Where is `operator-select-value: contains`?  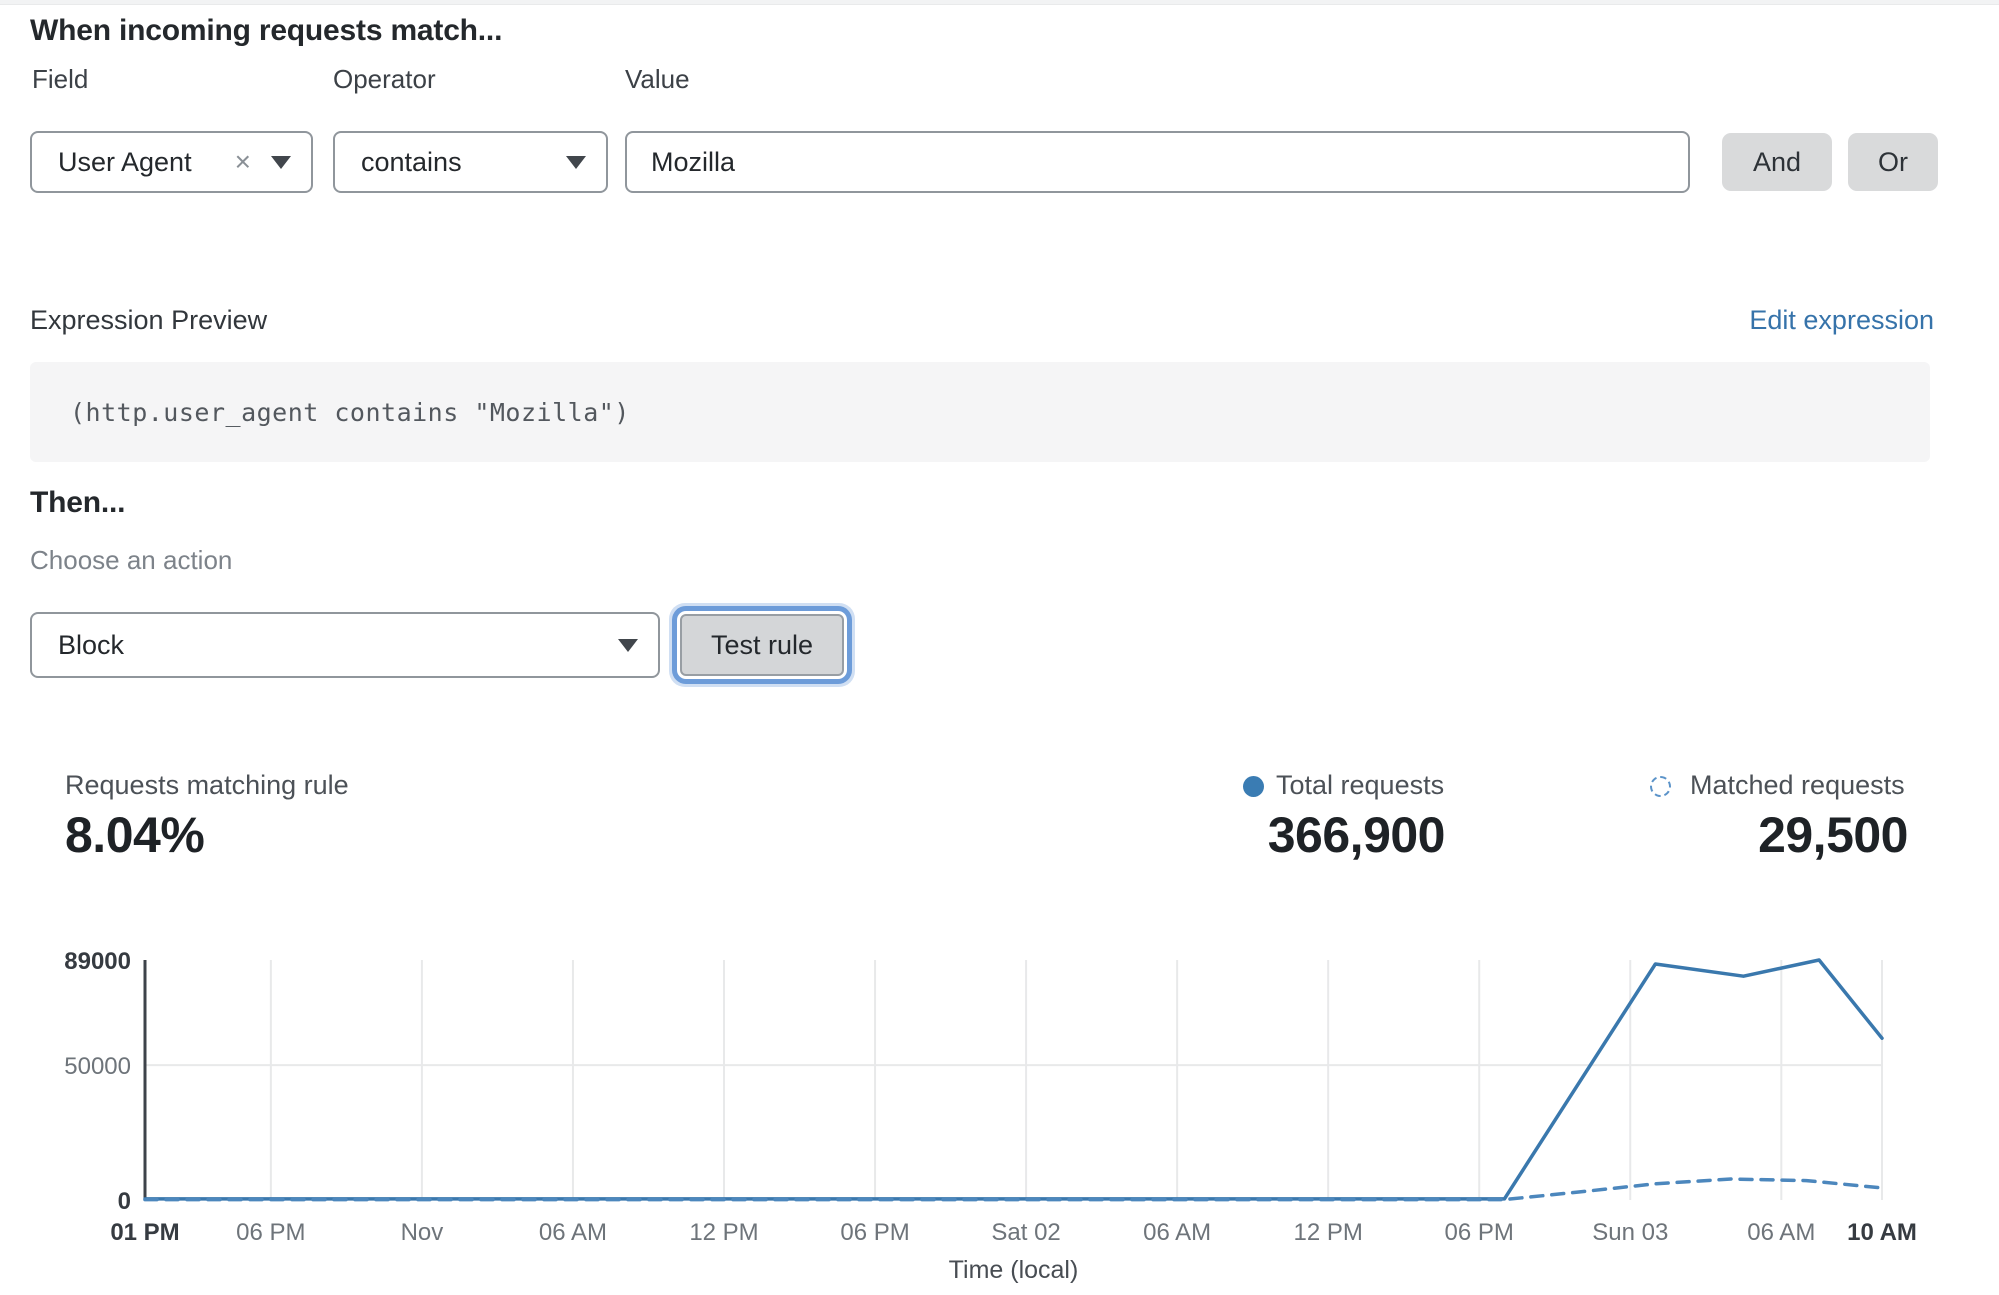 operator-select-value: contains is located at coordinates (411, 161).